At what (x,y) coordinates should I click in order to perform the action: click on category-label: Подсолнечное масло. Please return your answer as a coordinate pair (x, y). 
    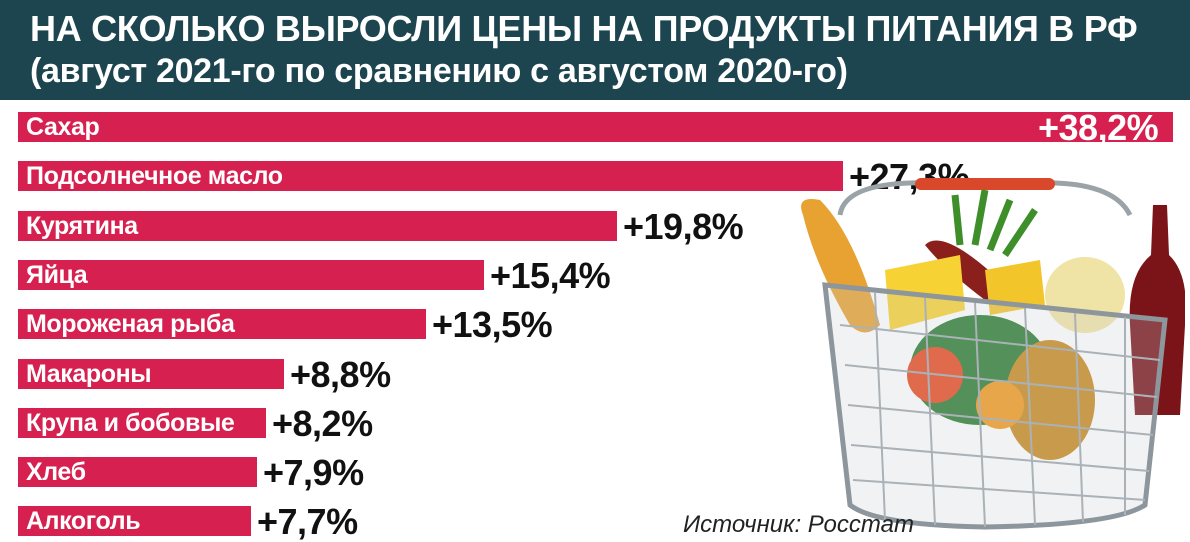
    Looking at the image, I should click on (154, 176).